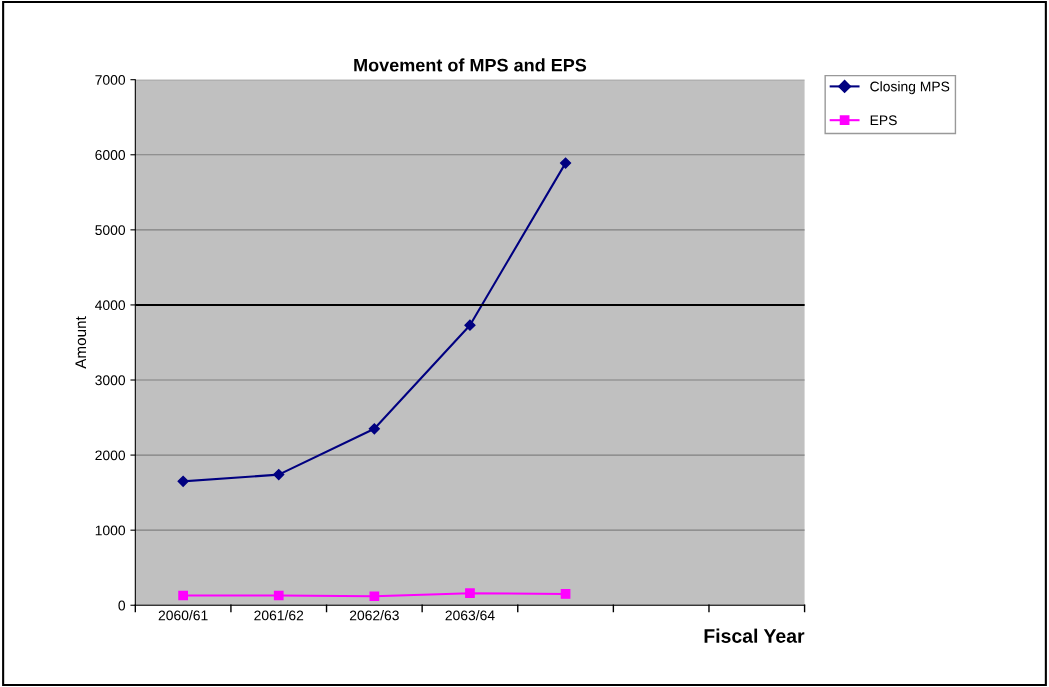  What do you see at coordinates (110, 155) in the screenshot?
I see `y-tick-label: 6000` at bounding box center [110, 155].